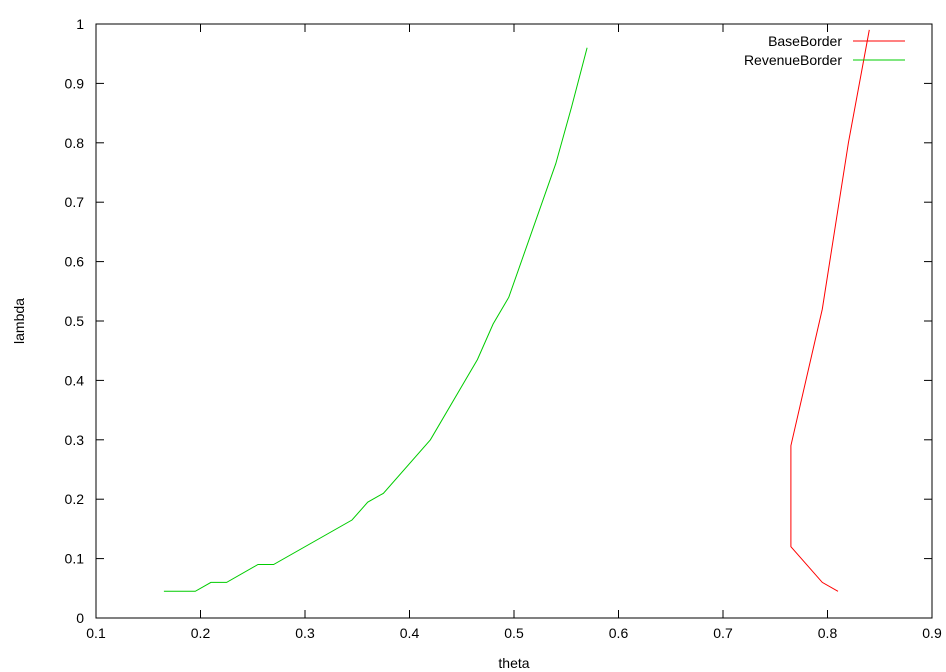 This screenshot has height=672, width=946. Describe the element at coordinates (793, 60) in the screenshot. I see `legend-label: RevenueBorder` at that location.